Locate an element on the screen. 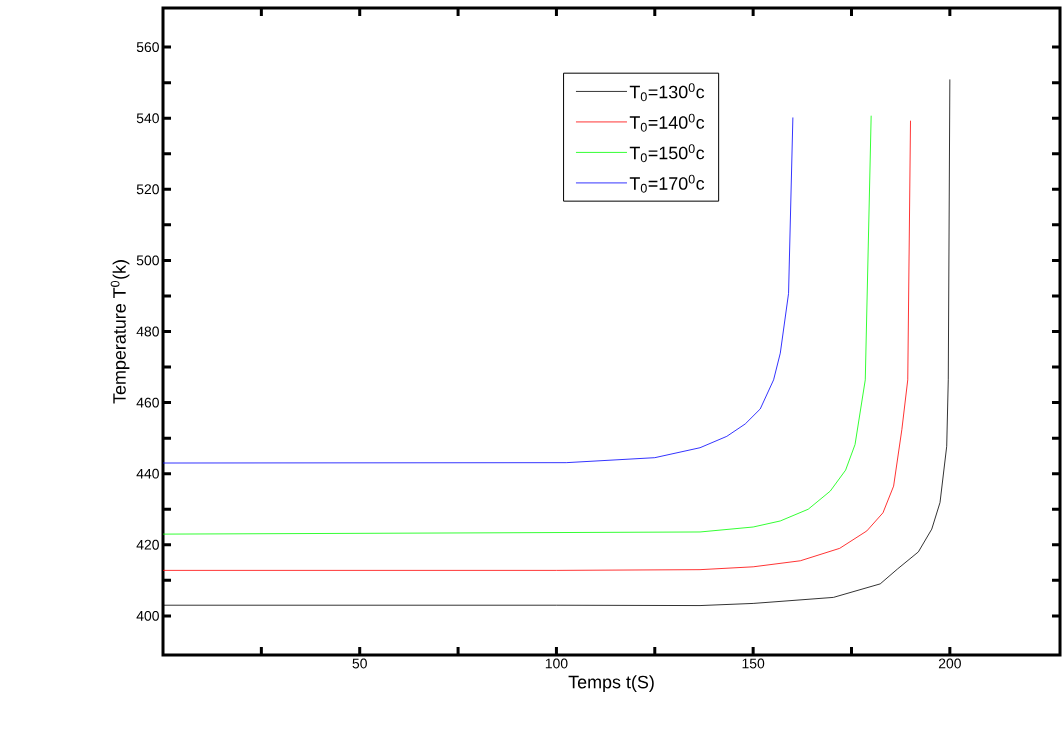  x-tick-label: 100 is located at coordinates (556, 663).